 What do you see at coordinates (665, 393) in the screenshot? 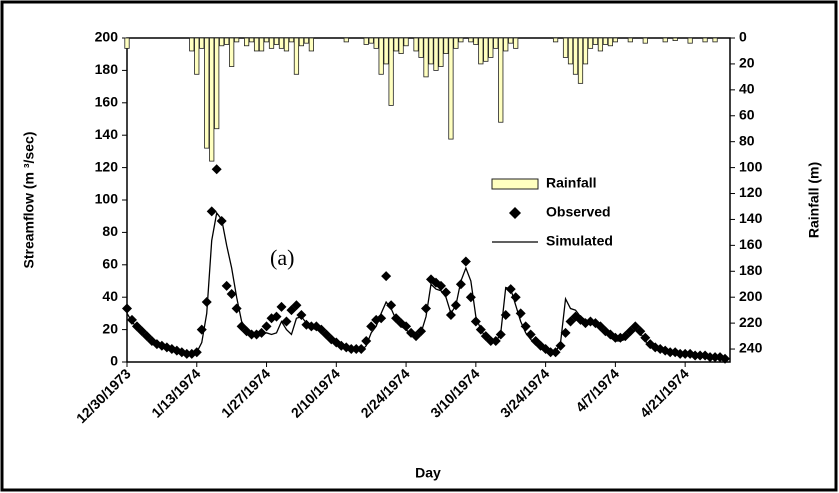
I see `x-tick-label: 4/21/1974` at bounding box center [665, 393].